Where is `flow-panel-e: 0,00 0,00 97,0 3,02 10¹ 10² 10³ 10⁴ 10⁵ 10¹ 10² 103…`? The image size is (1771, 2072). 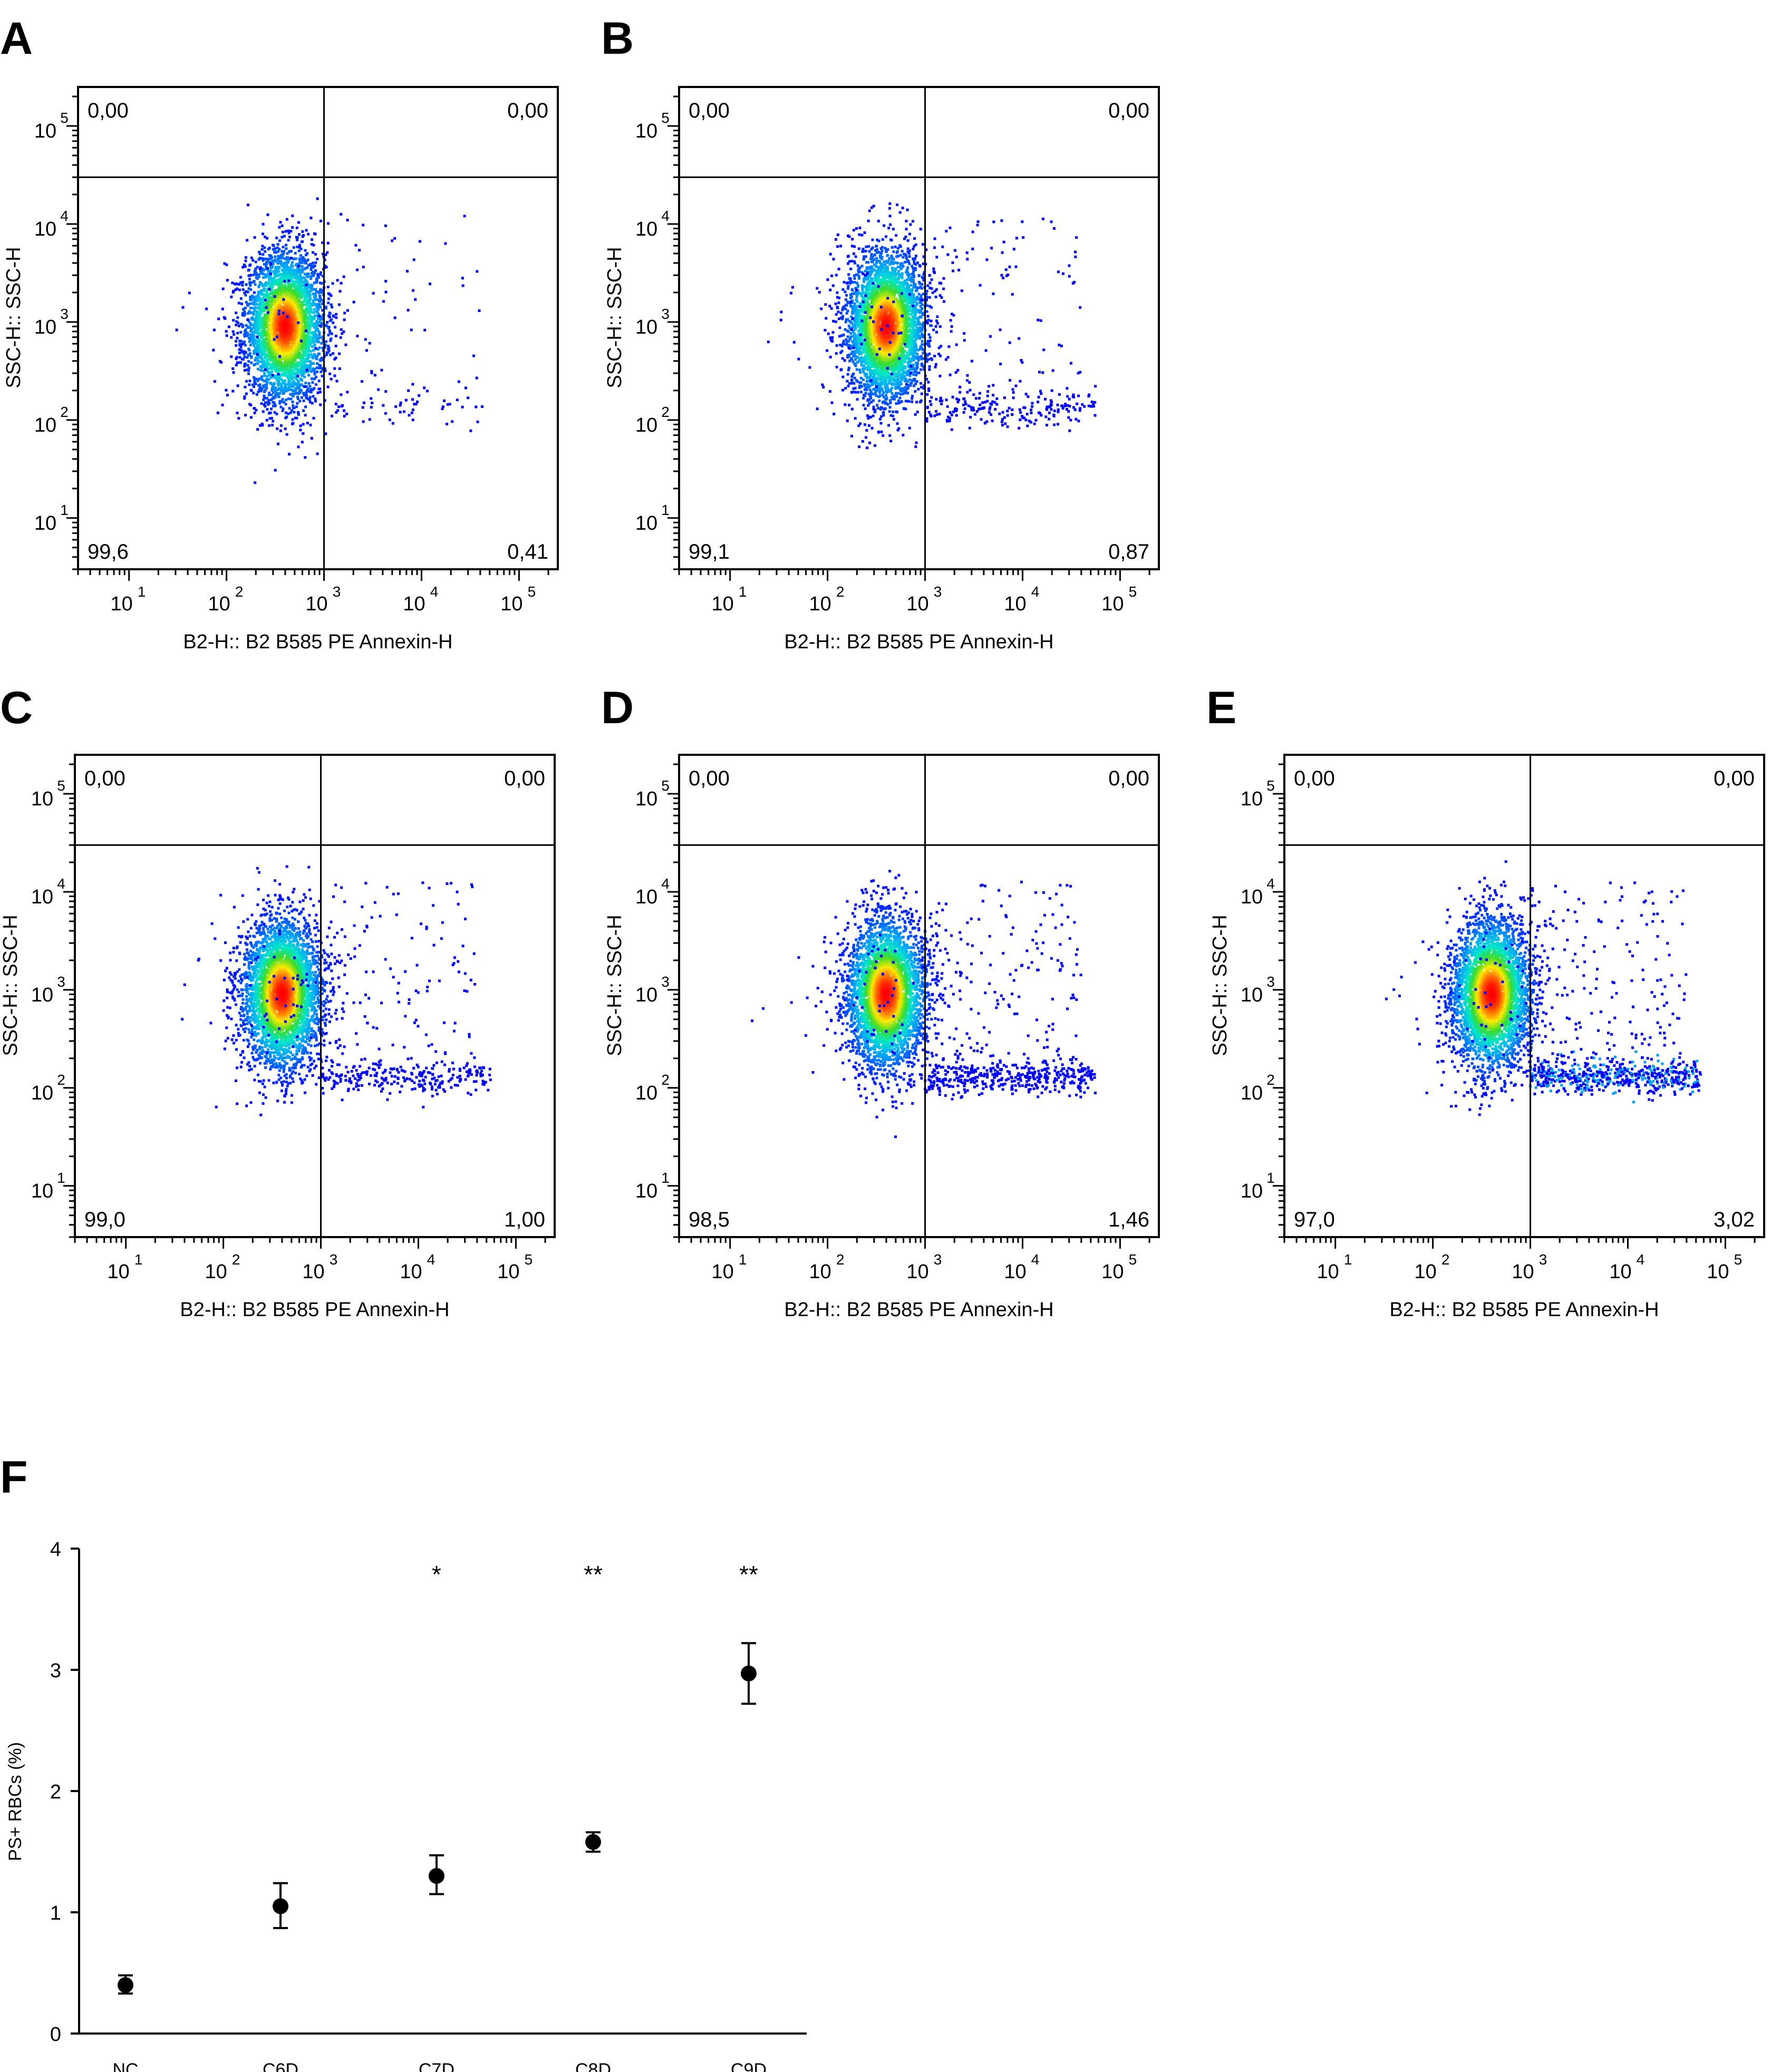 flow-panel-e: 0,00 0,00 97,0 3,02 10¹ 10² 10³ 10⁴ 10⁵ 10¹ 10² 103… is located at coordinates (1487, 1037).